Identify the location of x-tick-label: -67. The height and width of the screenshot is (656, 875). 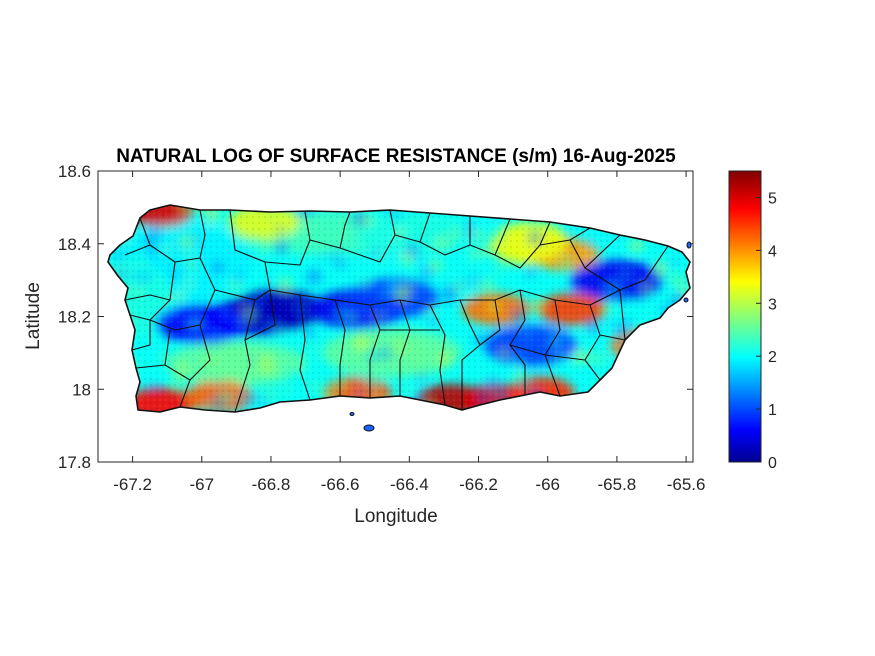
(201, 484).